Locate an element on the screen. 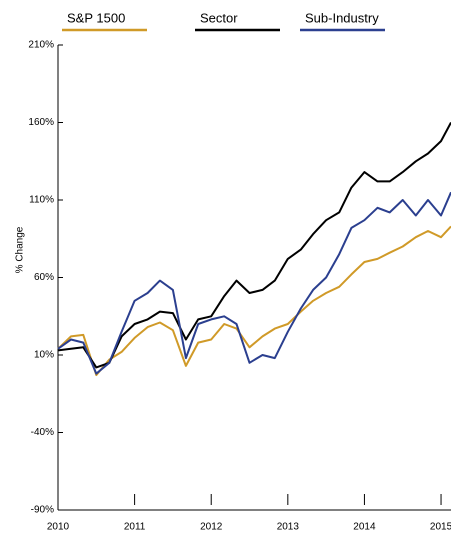 This screenshot has width=451, height=538. x-tick-label: 2013 is located at coordinates (288, 527).